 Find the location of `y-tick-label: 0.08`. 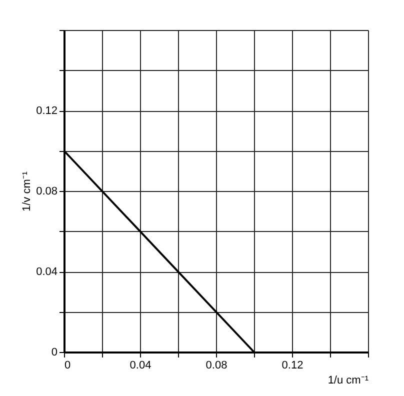

y-tick-label: 0.08 is located at coordinates (47, 192).